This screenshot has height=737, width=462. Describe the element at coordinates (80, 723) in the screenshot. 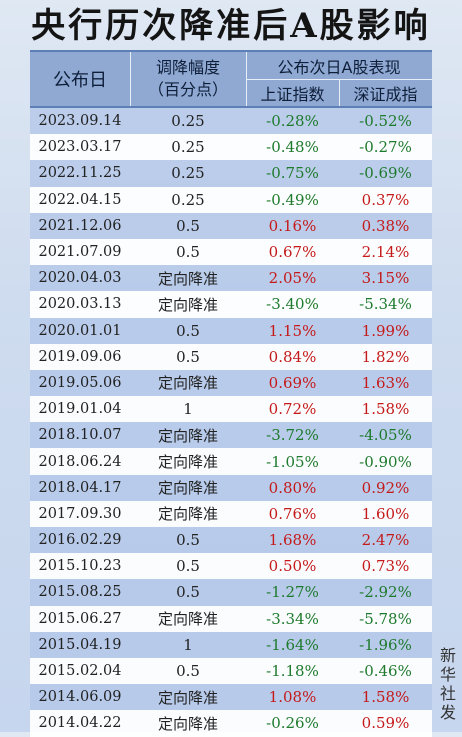

I see `cell-date: 2014.04.22` at that location.